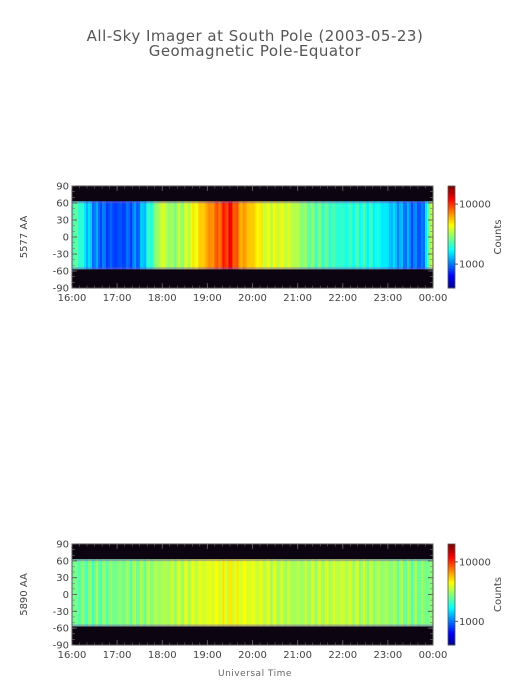 The height and width of the screenshot is (680, 510). What do you see at coordinates (117, 655) in the screenshot?
I see `x-tick-label: 17:00` at bounding box center [117, 655].